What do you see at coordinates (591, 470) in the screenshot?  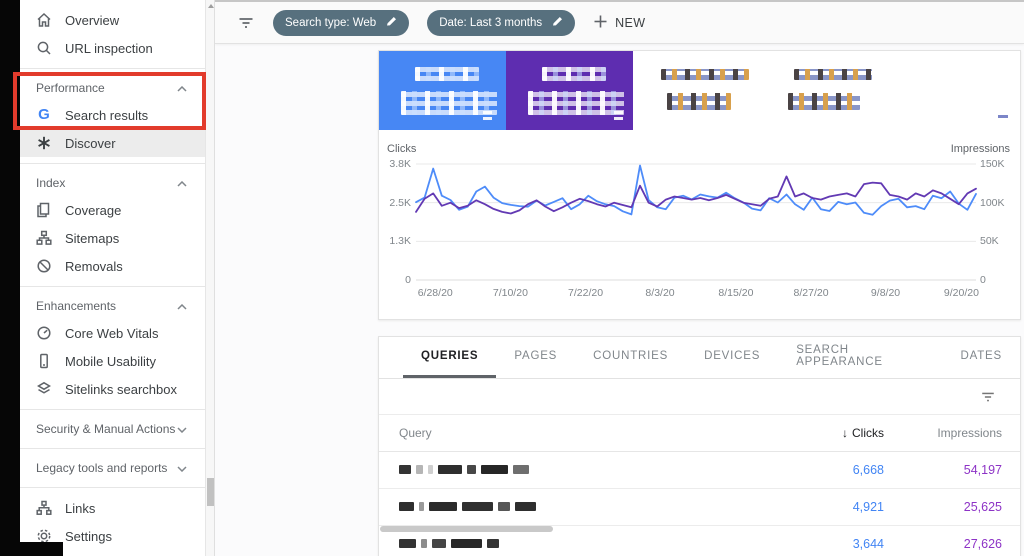 I see `redacted-query-text` at bounding box center [591, 470].